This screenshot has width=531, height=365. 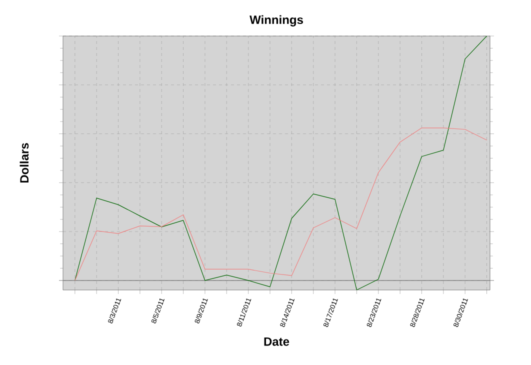 I want to click on y-axis-title: Dollars, so click(x=24, y=163).